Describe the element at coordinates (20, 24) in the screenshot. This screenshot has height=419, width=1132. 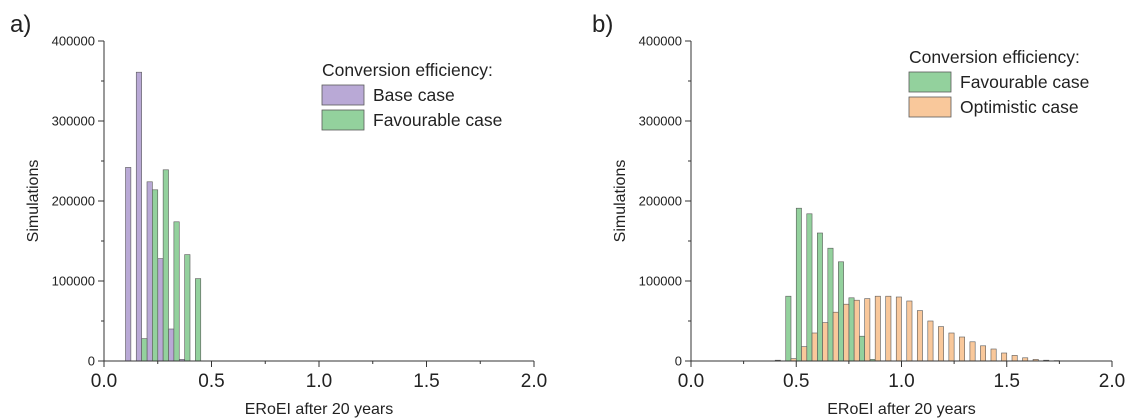
I see `panel-label: a)` at that location.